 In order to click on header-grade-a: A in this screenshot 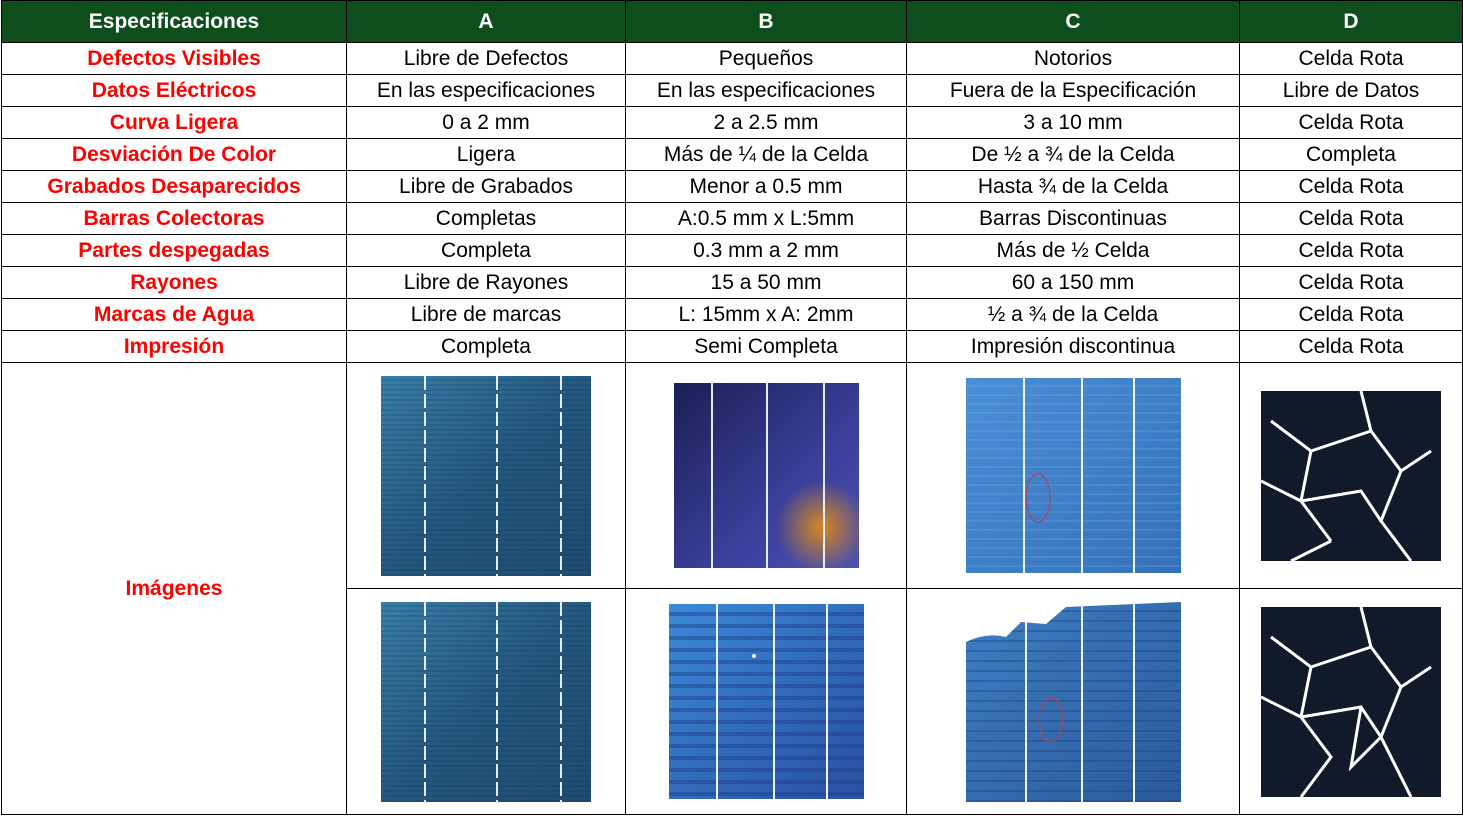, I will do `click(486, 21)`.